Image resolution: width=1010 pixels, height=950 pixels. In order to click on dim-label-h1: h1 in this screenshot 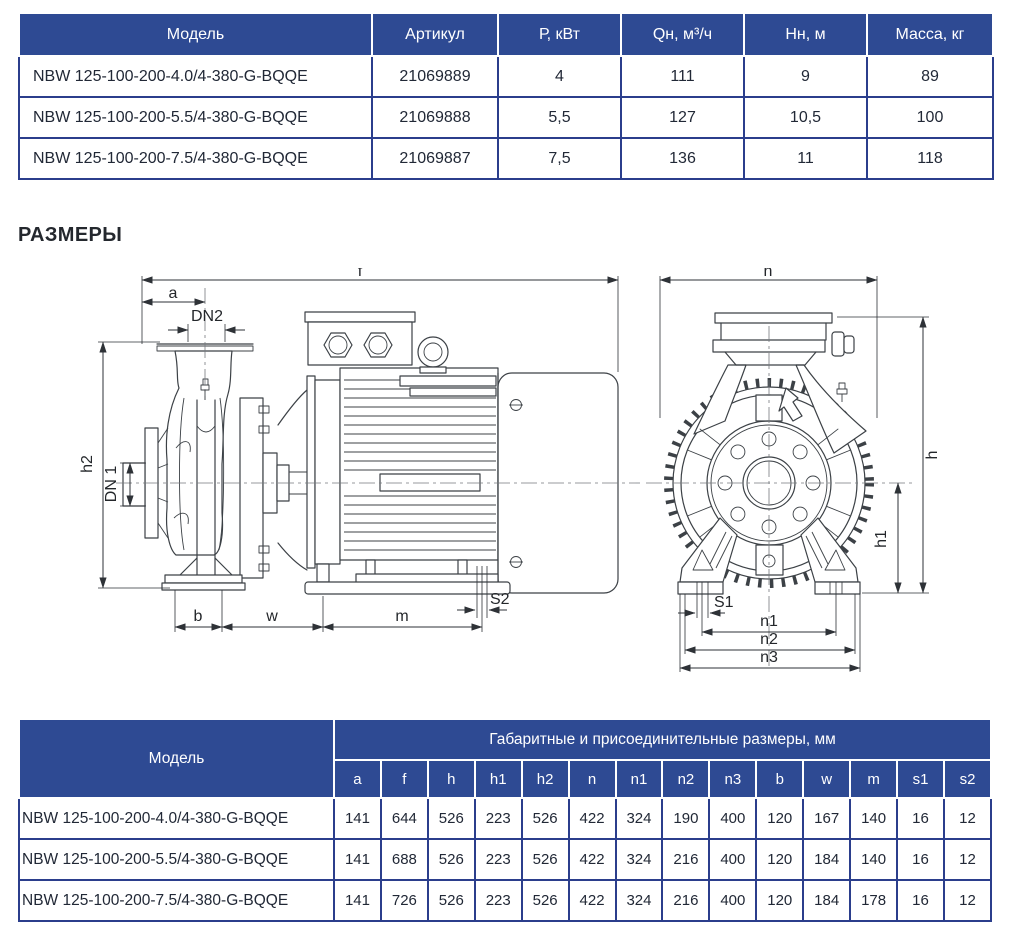, I will do `click(881, 539)`.